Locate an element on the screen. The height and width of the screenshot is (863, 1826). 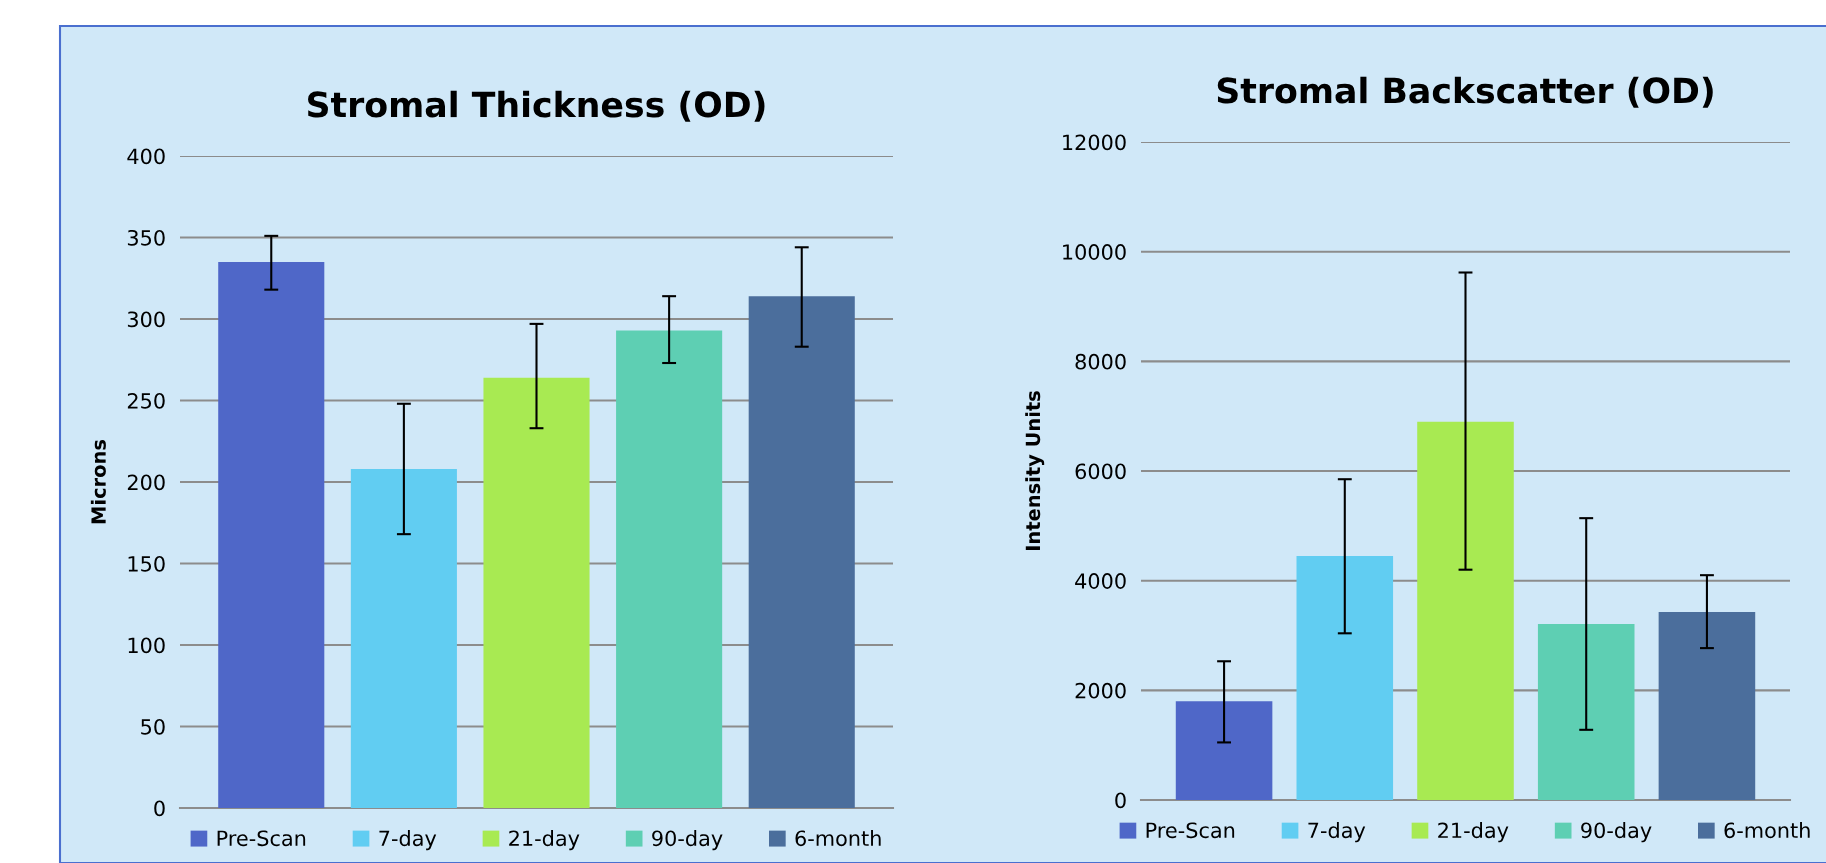
y-tick-label: 100 is located at coordinates (146, 645).